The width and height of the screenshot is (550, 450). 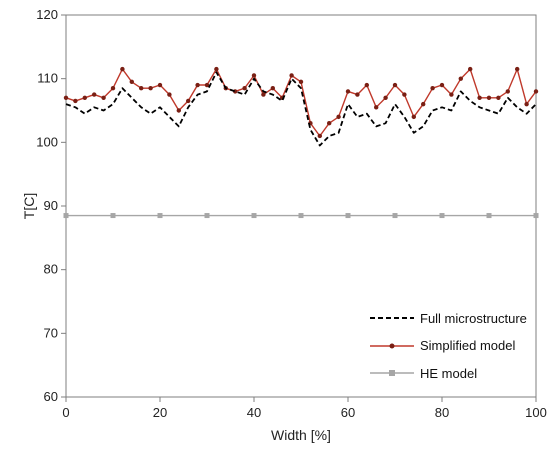 What do you see at coordinates (47, 78) in the screenshot?
I see `y-tick-label: 110` at bounding box center [47, 78].